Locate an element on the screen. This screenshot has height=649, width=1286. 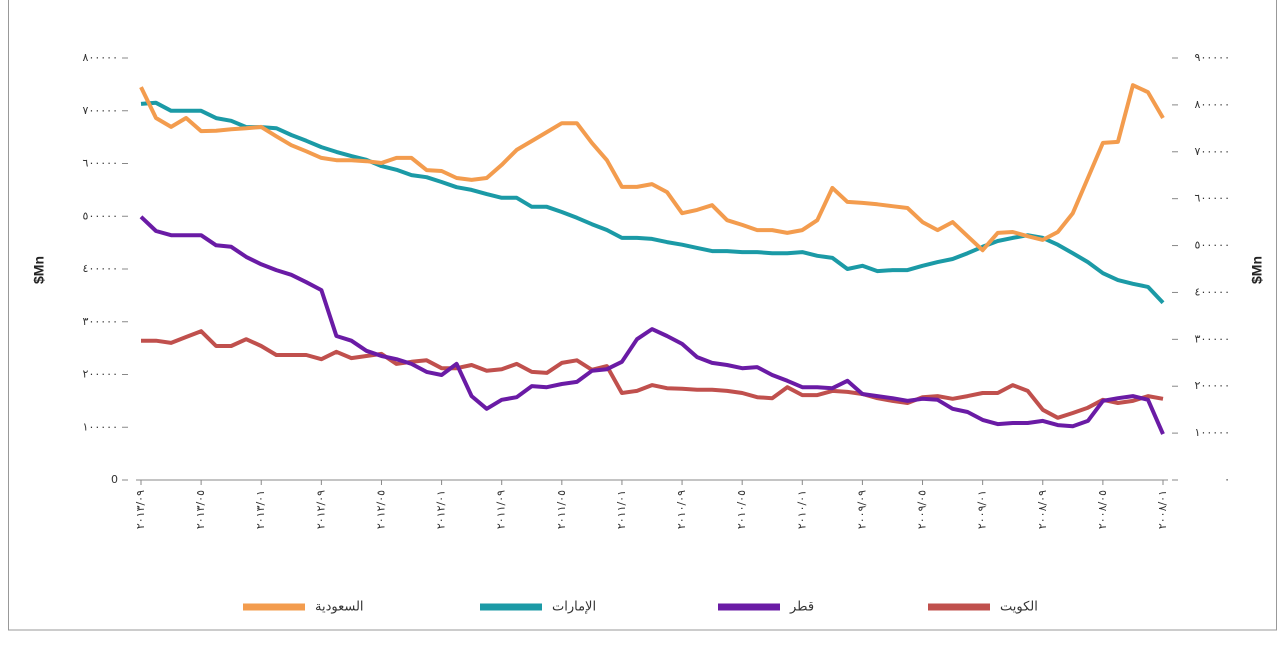
x-tick-label: ٢٠٠٩/٠١ is located at coordinates (982, 509).